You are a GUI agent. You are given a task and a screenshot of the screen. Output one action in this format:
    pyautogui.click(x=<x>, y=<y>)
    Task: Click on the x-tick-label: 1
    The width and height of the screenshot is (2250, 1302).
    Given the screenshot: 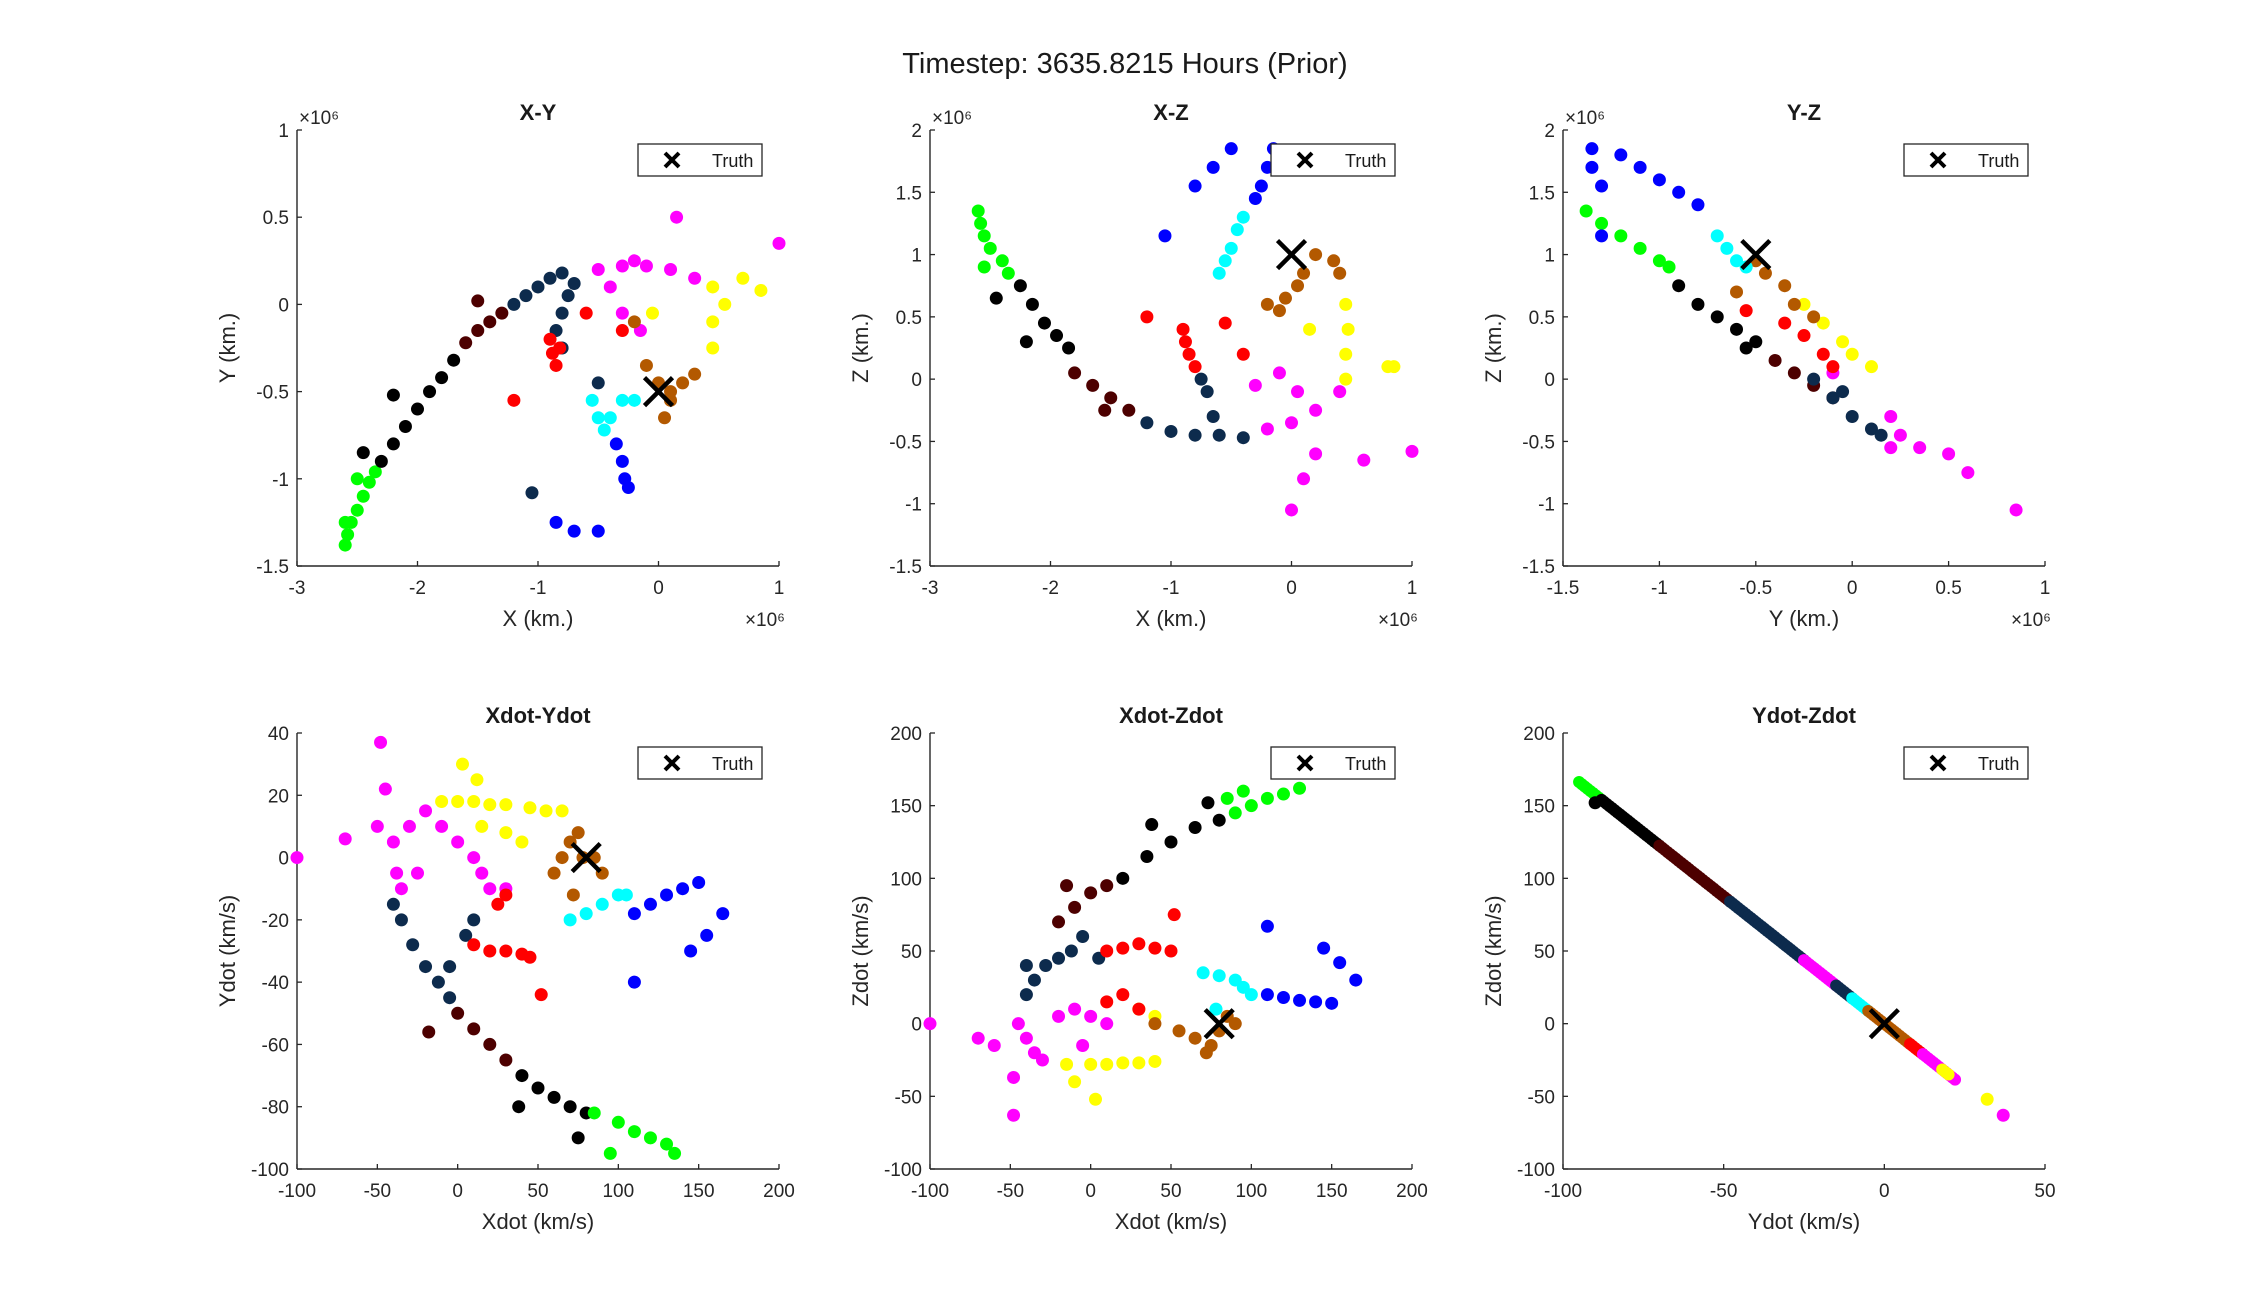 What is the action you would take?
    pyautogui.click(x=779, y=588)
    